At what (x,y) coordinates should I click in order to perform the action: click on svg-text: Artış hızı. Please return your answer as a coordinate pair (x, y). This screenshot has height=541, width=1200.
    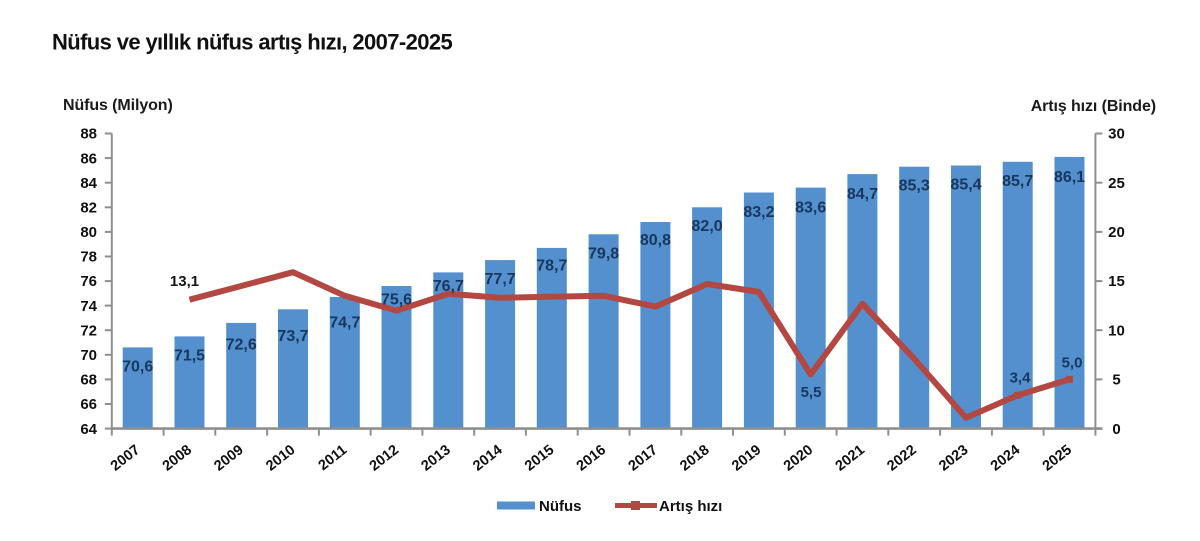
    Looking at the image, I should click on (690, 506).